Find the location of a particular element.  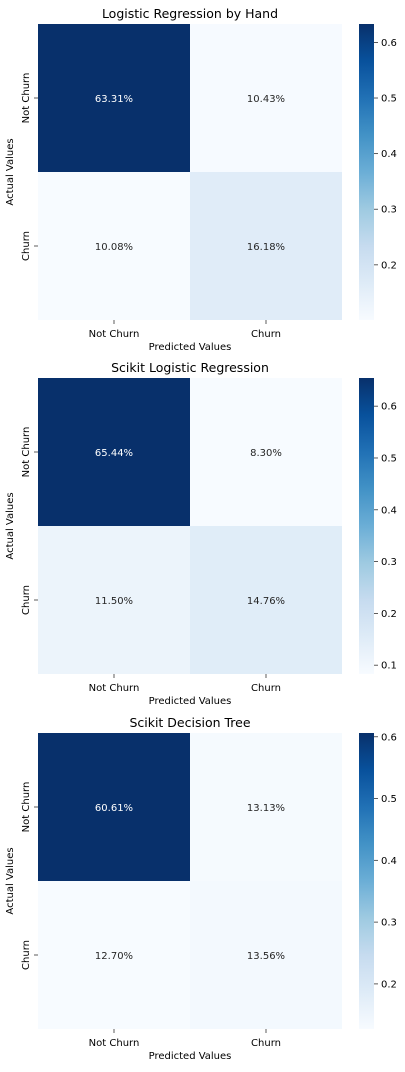

cell-label: 10.08% is located at coordinates (114, 247).